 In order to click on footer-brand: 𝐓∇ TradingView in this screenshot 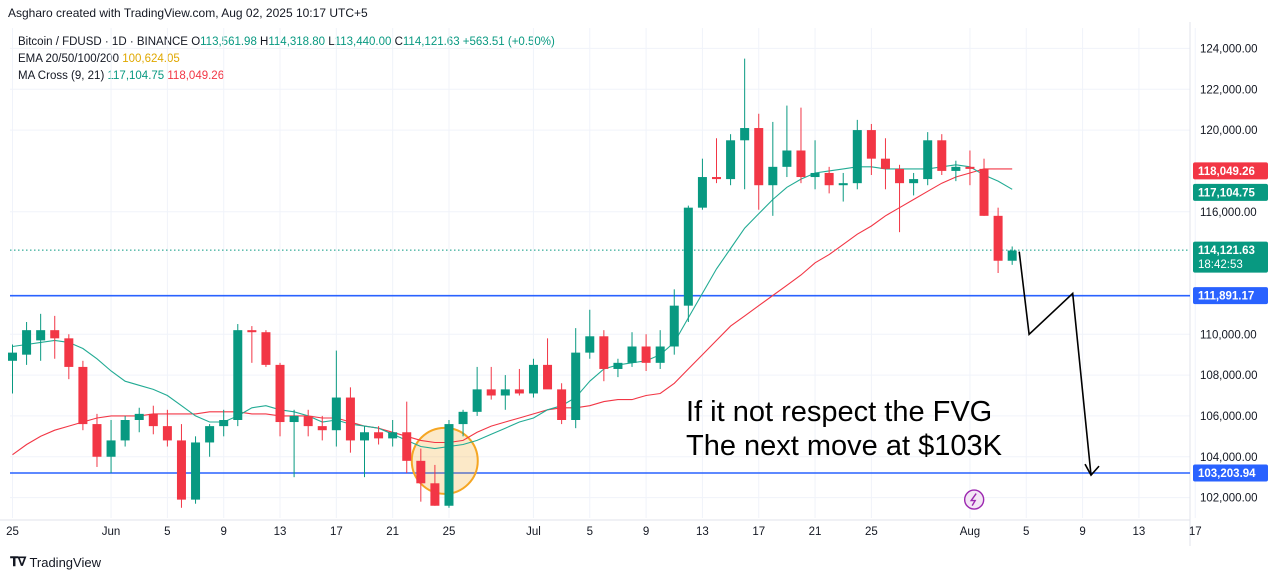, I will do `click(55, 562)`.